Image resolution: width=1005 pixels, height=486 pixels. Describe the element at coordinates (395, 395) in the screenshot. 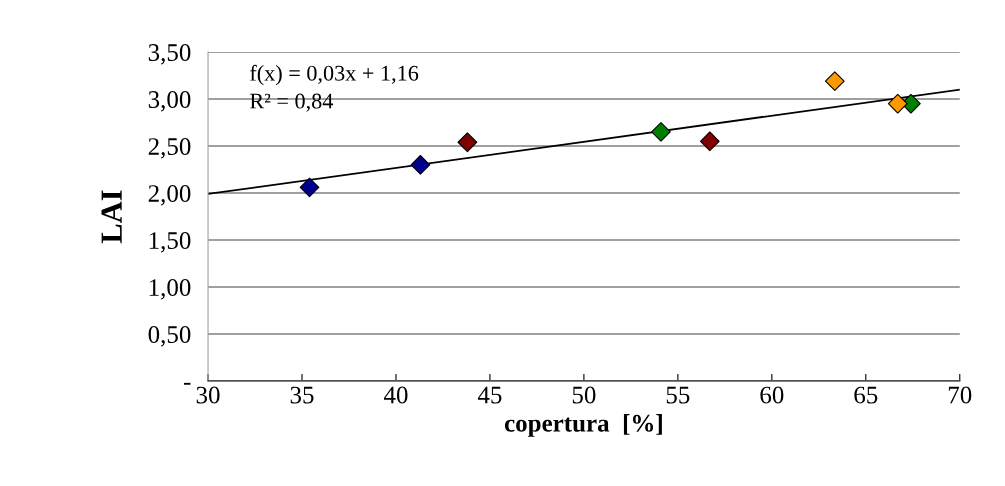

I see `x-tick-label: 40` at that location.